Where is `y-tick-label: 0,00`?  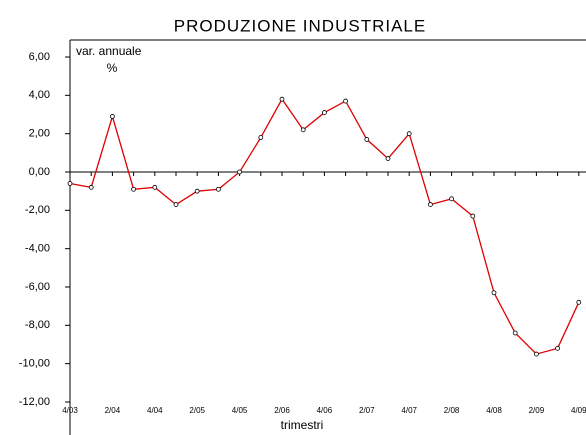
y-tick-label: 0,00 is located at coordinates (39, 172).